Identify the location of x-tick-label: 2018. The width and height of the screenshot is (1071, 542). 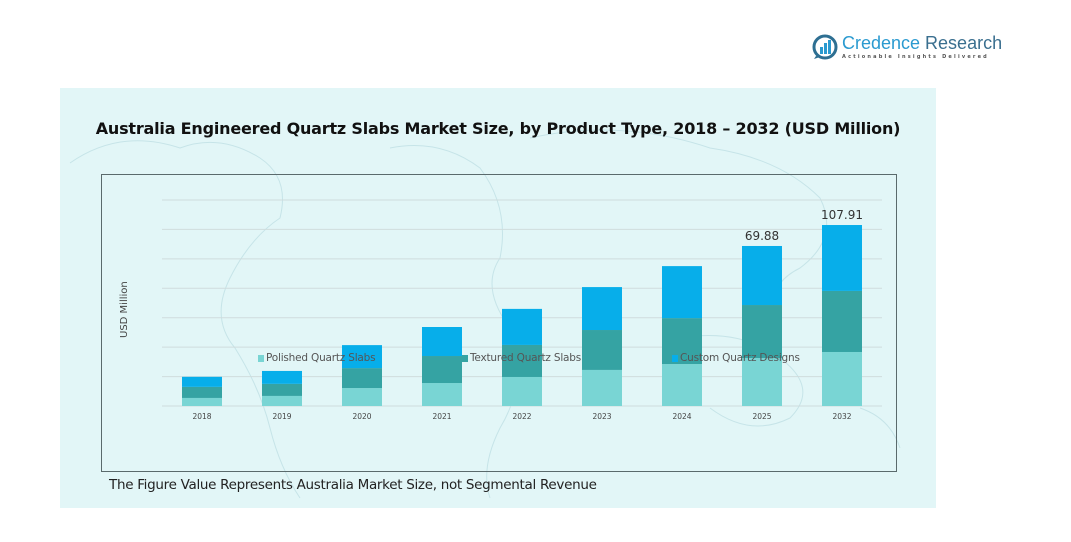
(201, 416).